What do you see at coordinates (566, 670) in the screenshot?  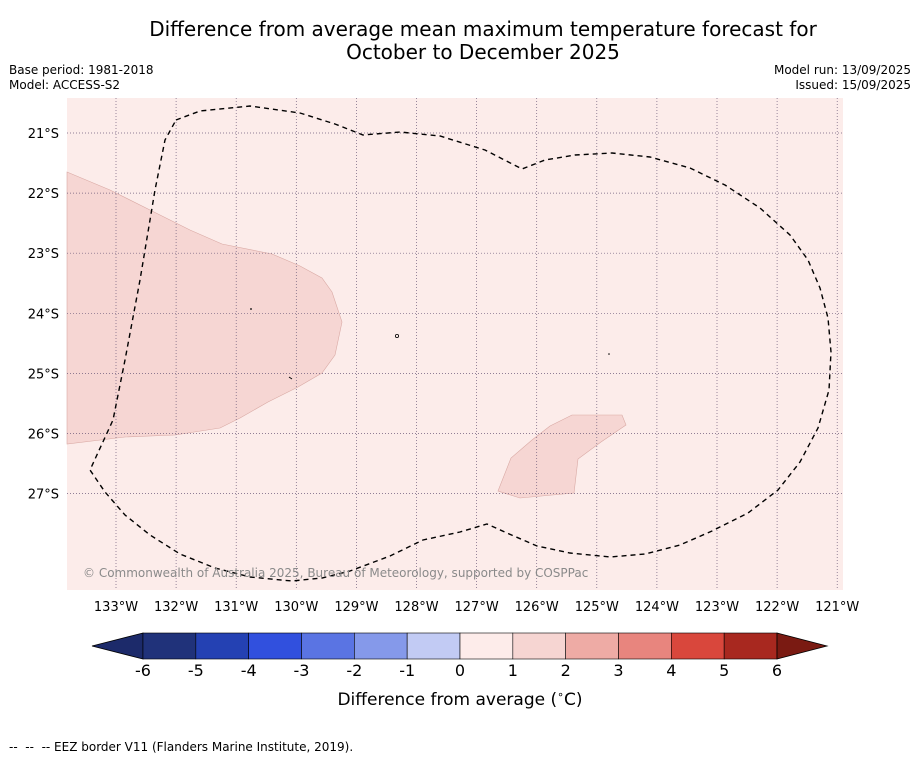 I see `colorbar-tick-label: 2` at bounding box center [566, 670].